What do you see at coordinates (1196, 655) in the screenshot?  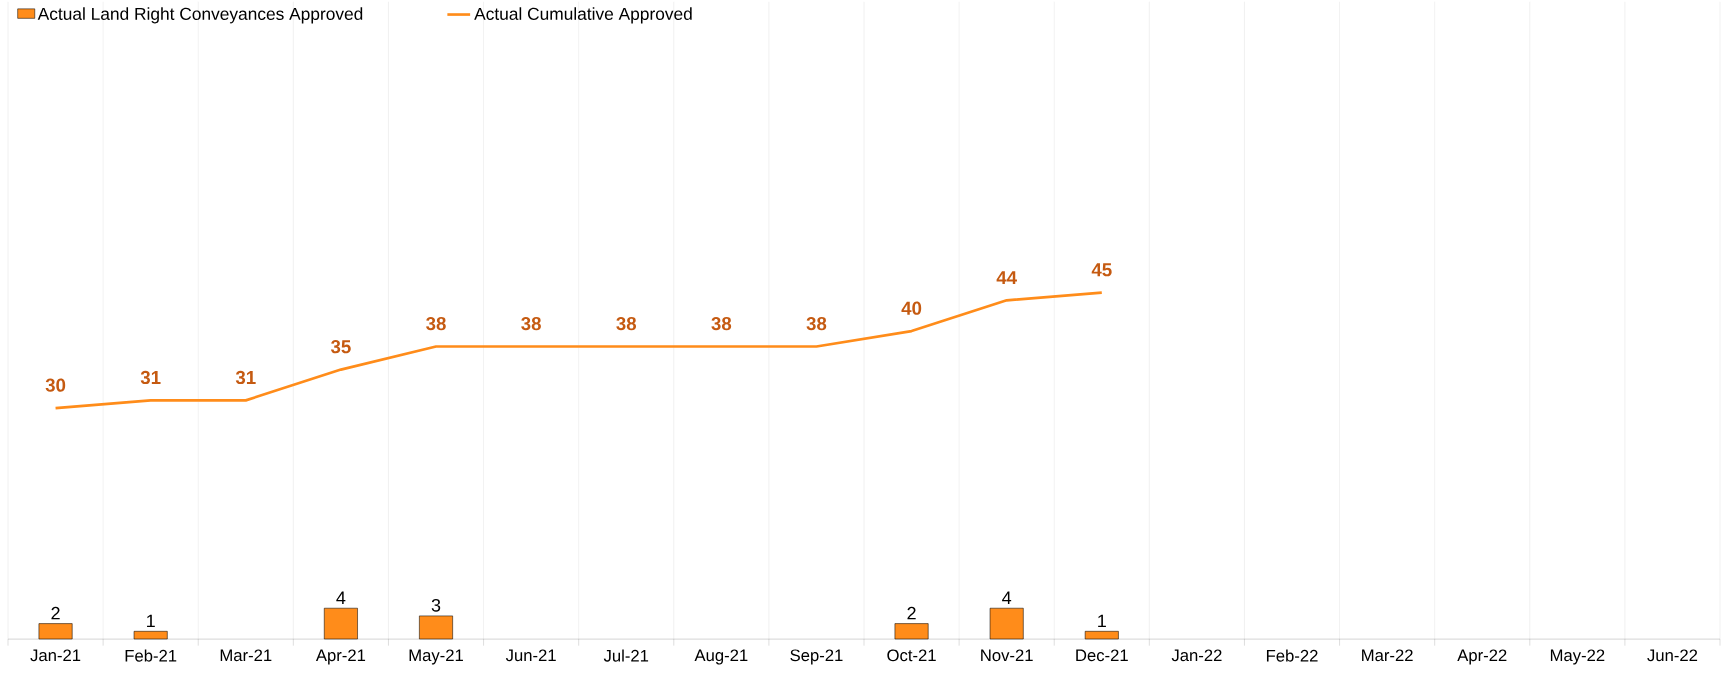 I see `x-tick-label: Jan-22` at bounding box center [1196, 655].